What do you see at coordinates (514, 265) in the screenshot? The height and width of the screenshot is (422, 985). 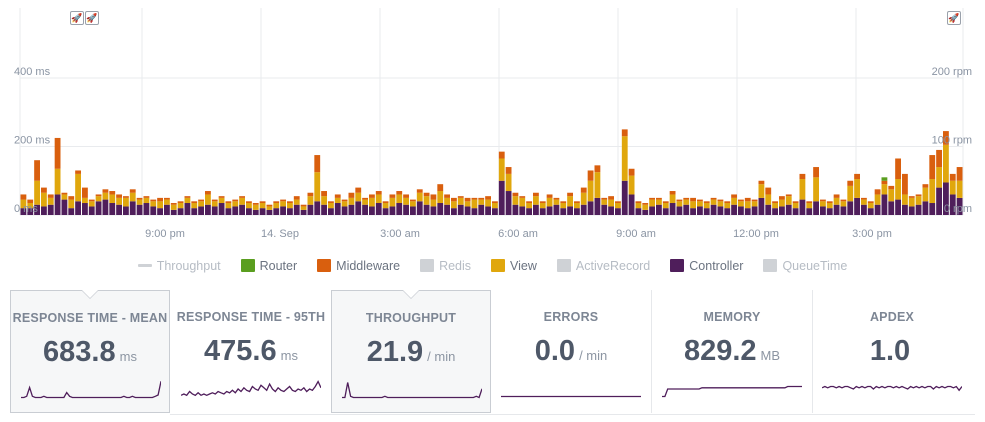 I see `legend-item-view: View` at bounding box center [514, 265].